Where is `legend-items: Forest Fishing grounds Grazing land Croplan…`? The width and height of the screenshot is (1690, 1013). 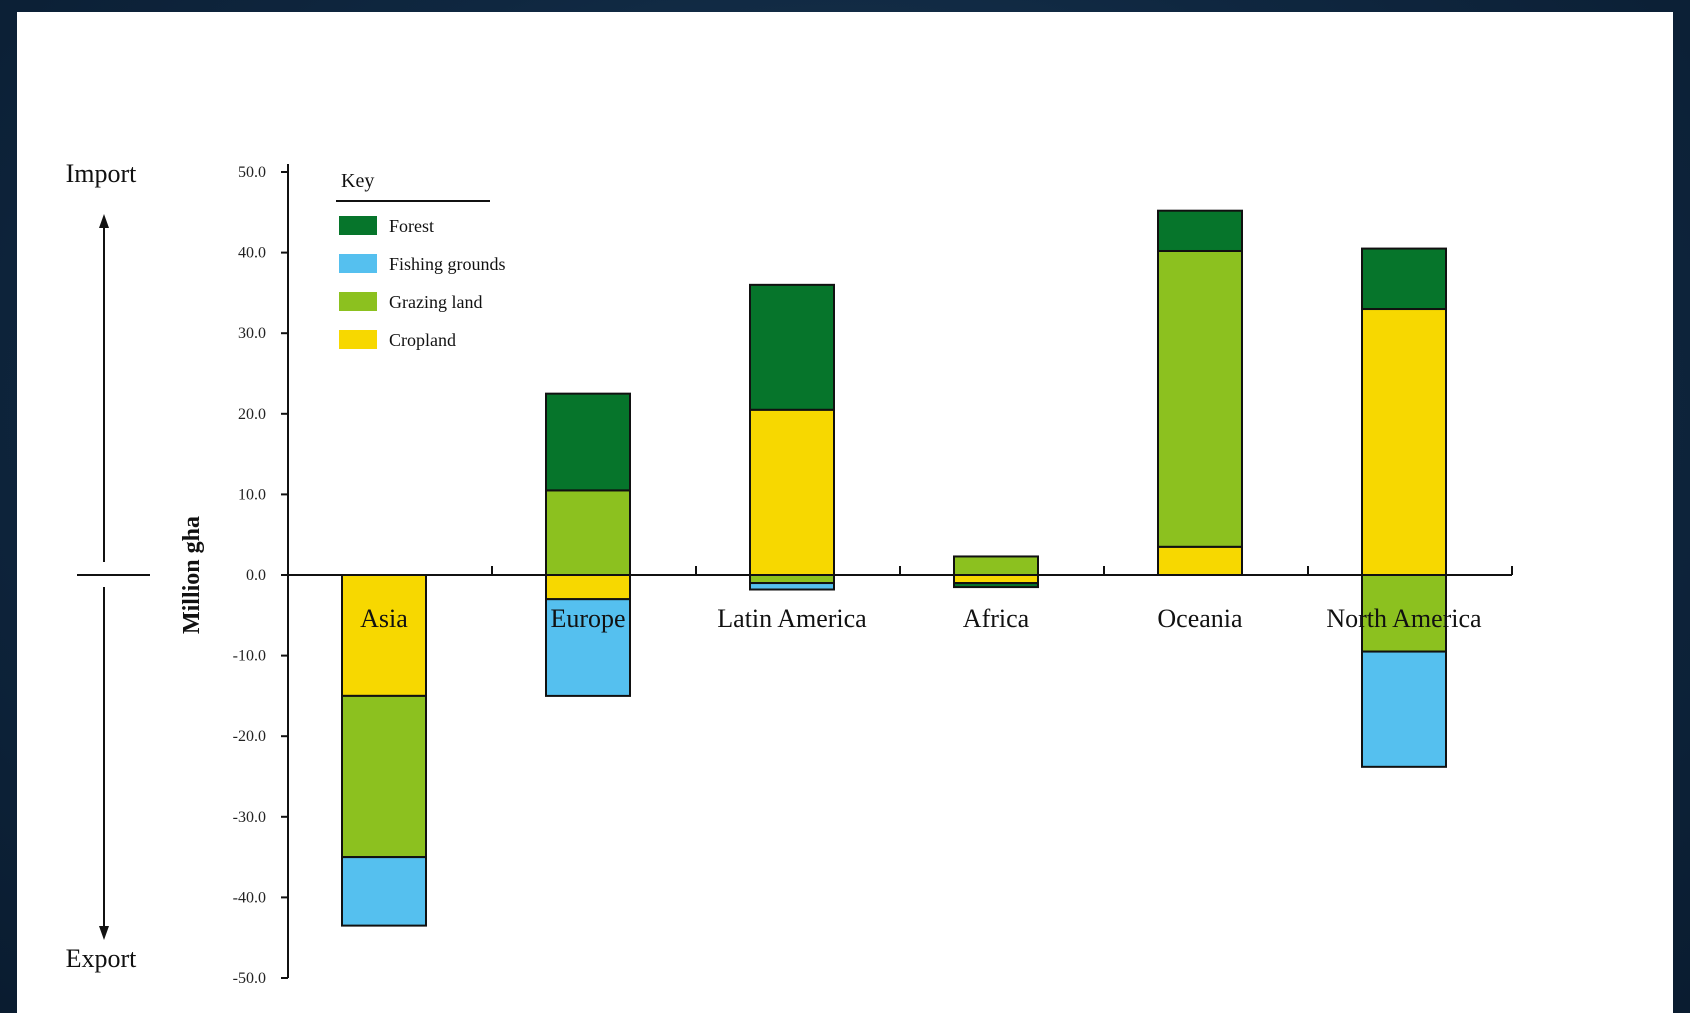
legend-items: Forest Fishing grounds Grazing land Croplan… is located at coordinates (422, 283).